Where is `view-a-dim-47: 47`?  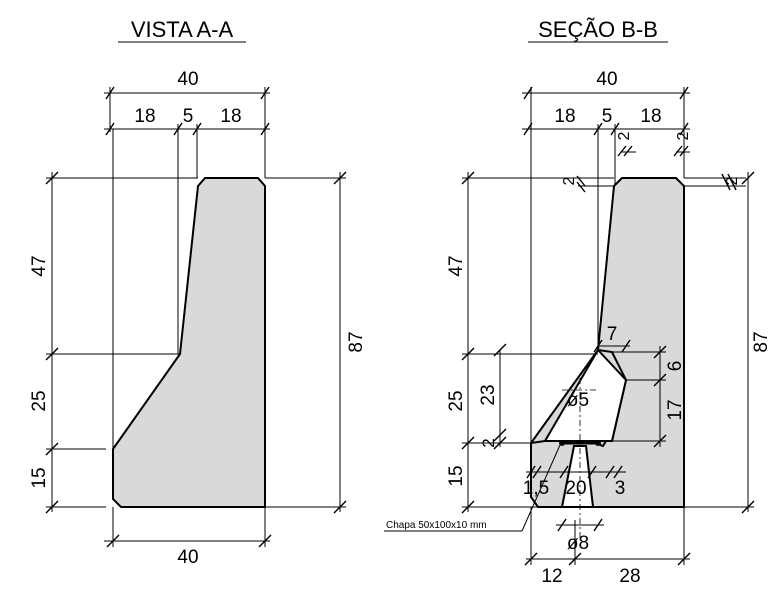
view-a-dim-47: 47 is located at coordinates (39, 265).